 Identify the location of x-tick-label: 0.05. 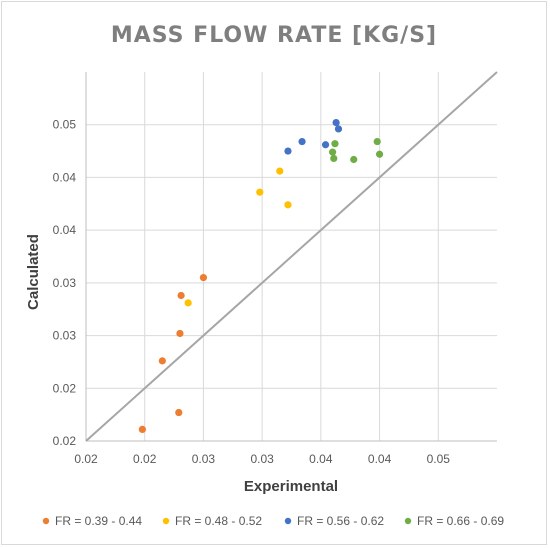
(439, 459).